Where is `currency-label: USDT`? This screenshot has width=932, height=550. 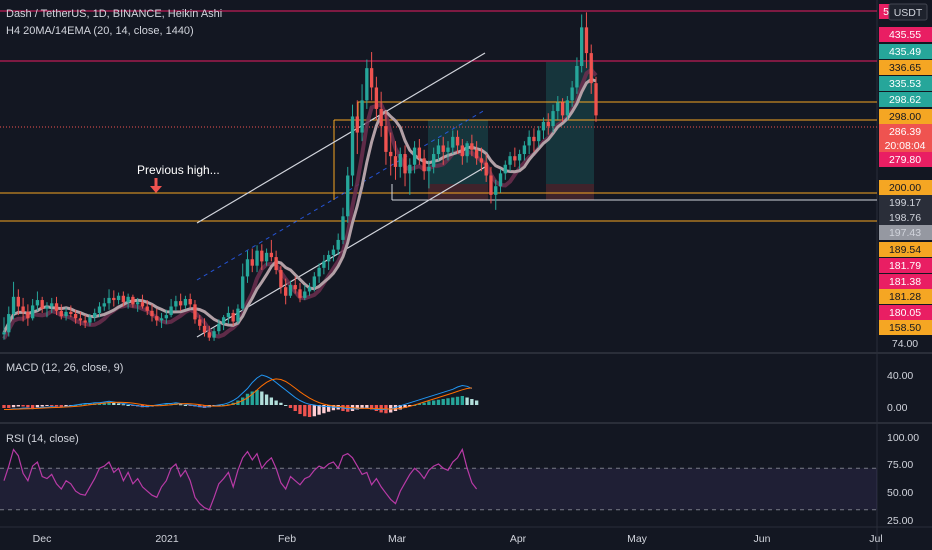 currency-label: USDT is located at coordinates (908, 13).